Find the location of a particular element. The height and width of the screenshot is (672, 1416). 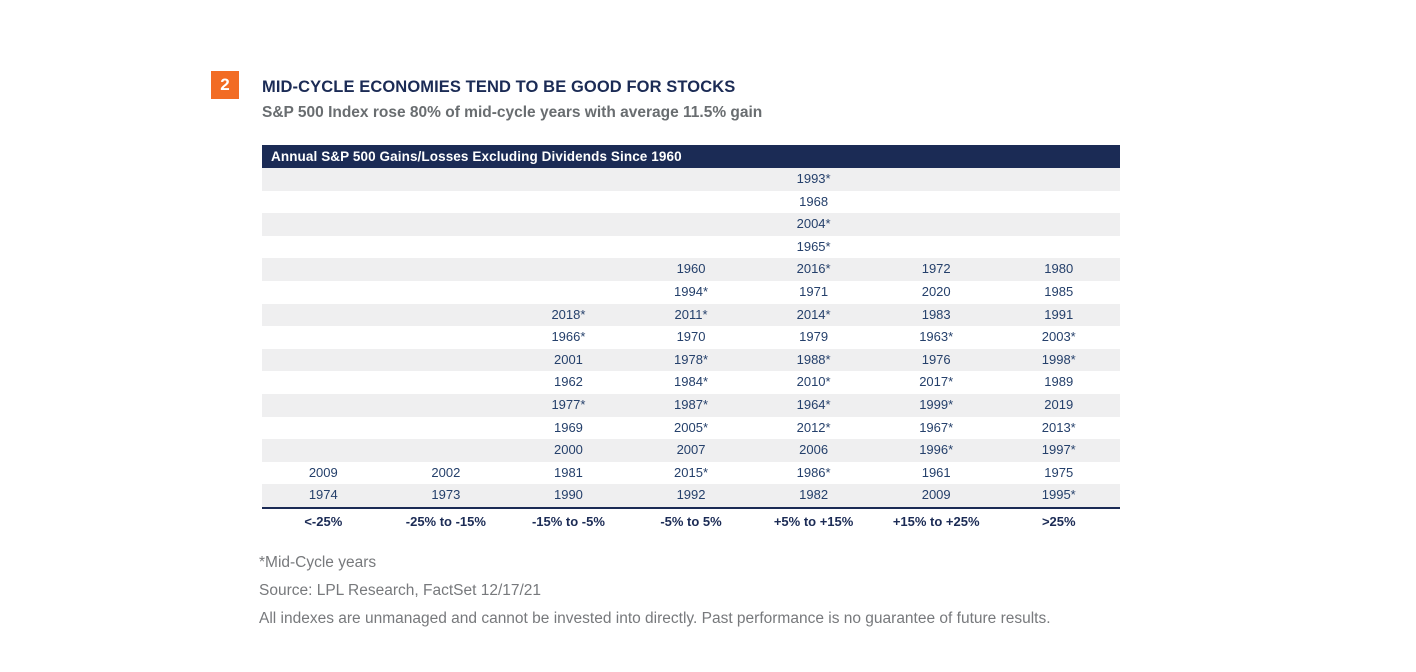

year-cell: 1975 is located at coordinates (1059, 472).